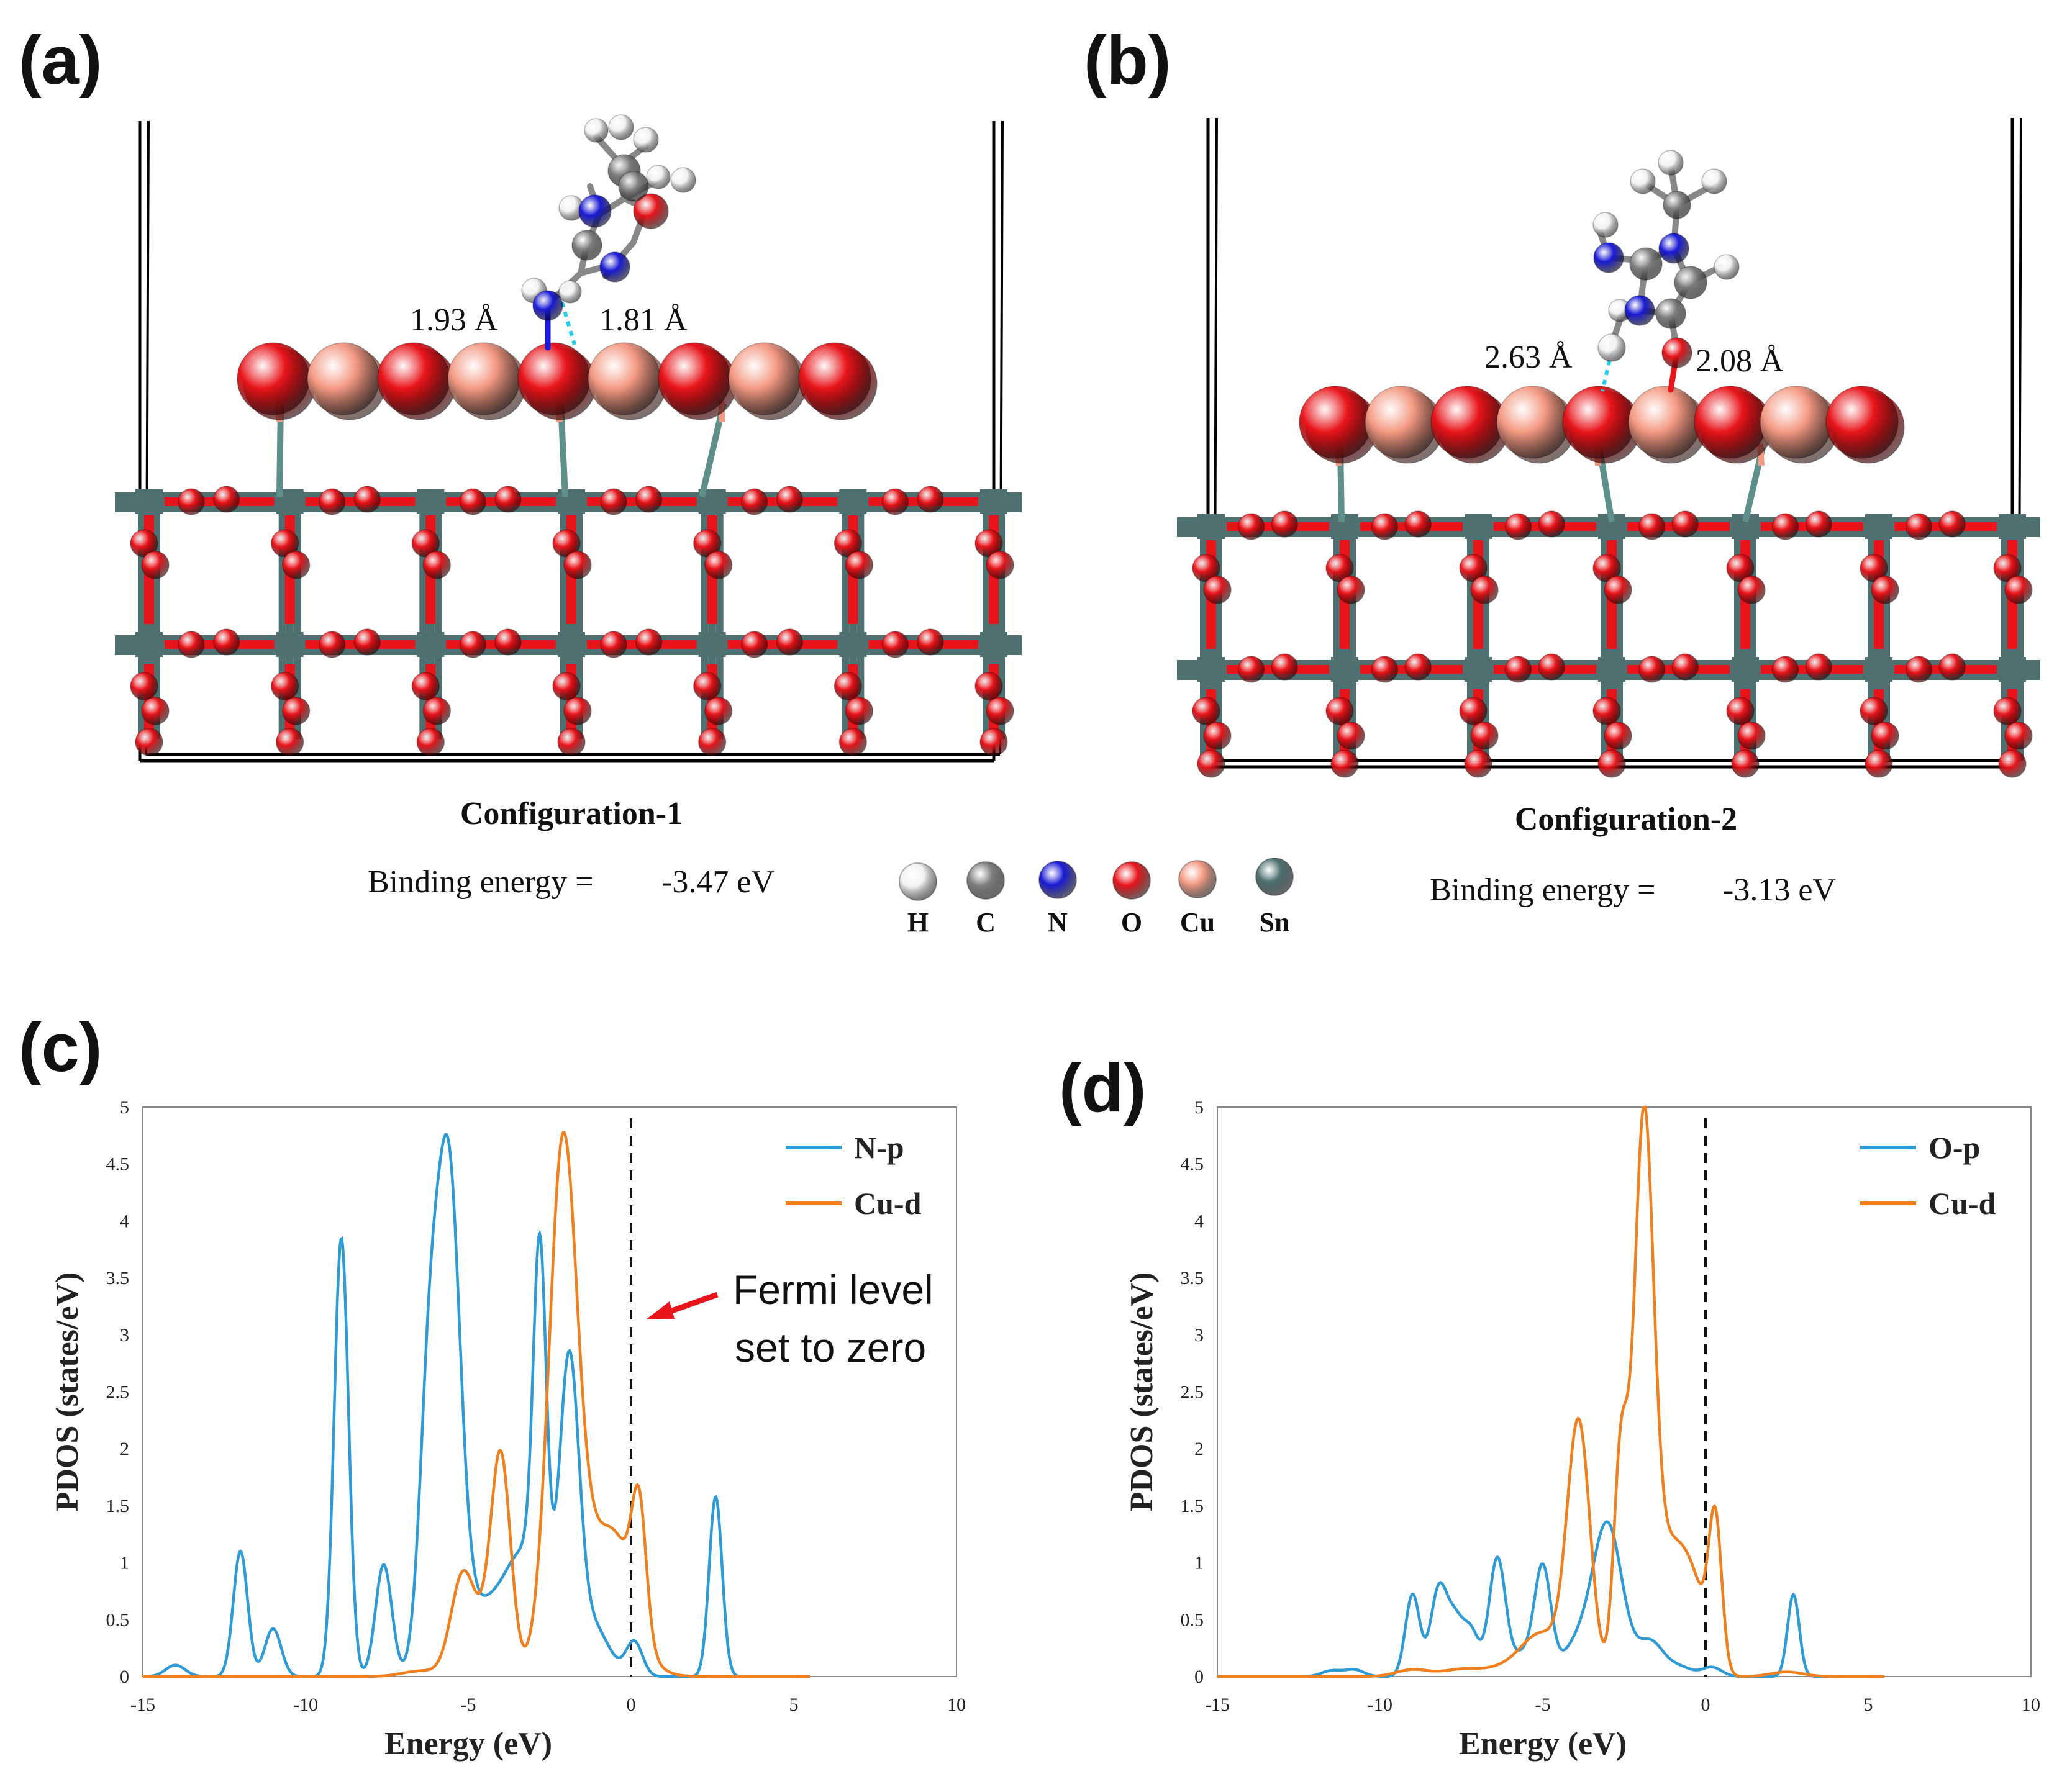 This screenshot has width=2067, height=1792. Describe the element at coordinates (1199, 1449) in the screenshot. I see `y-tick-label: 2` at that location.